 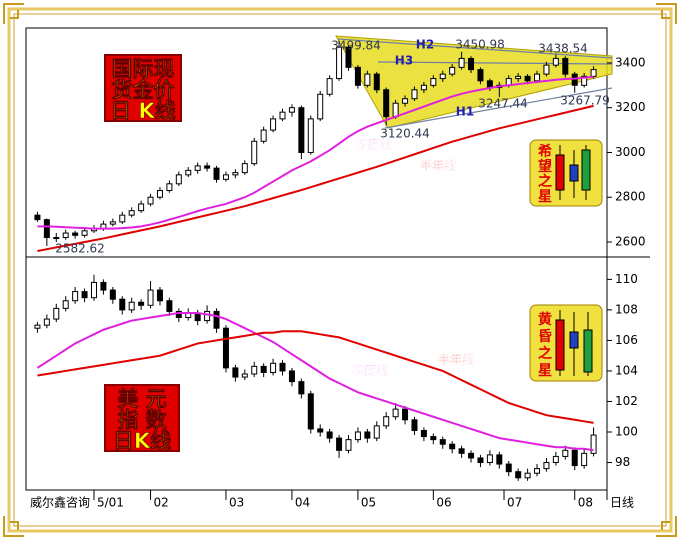 I want to click on x-tick-label: 03, so click(x=236, y=503).